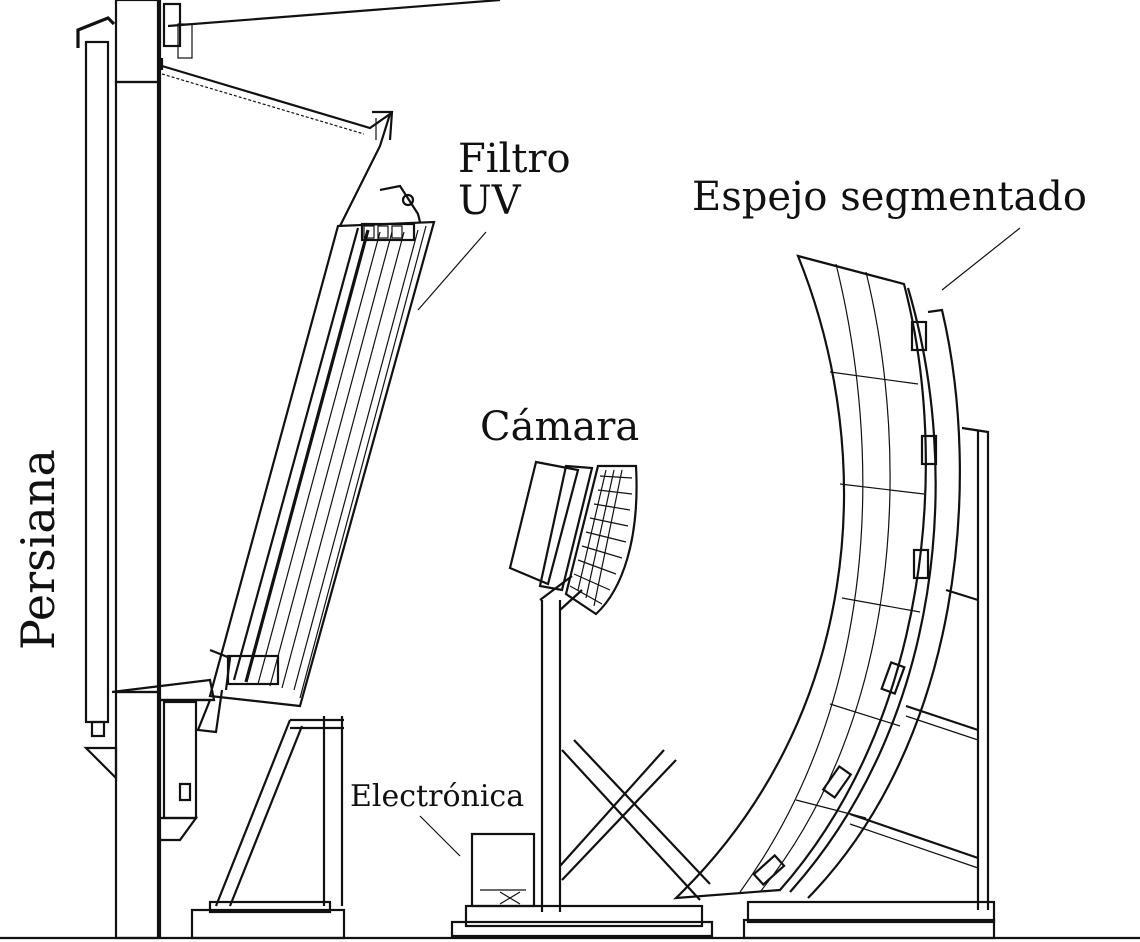 This screenshot has width=1140, height=942. I want to click on building-wall, so click(138, 470).